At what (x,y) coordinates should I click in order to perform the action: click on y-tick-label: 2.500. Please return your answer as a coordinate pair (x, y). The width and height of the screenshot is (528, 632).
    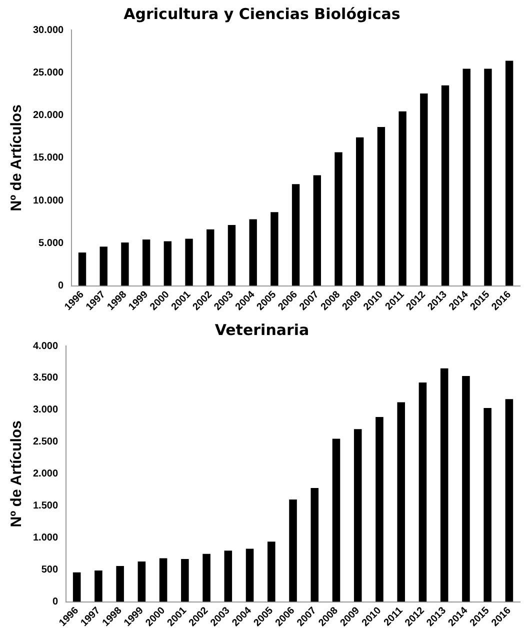
    Looking at the image, I should click on (45, 442).